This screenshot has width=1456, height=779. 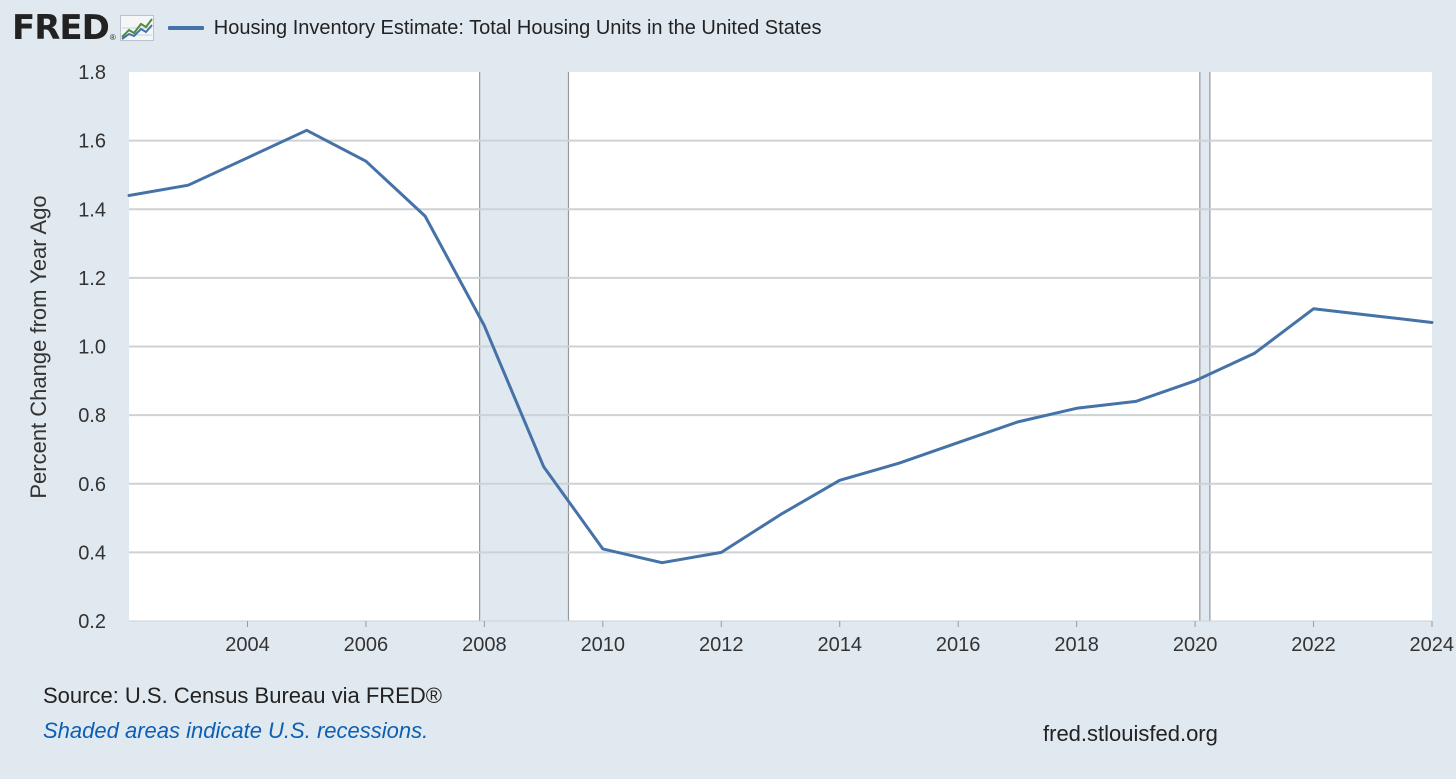 What do you see at coordinates (484, 645) in the screenshot?
I see `x-tick-label: 2008` at bounding box center [484, 645].